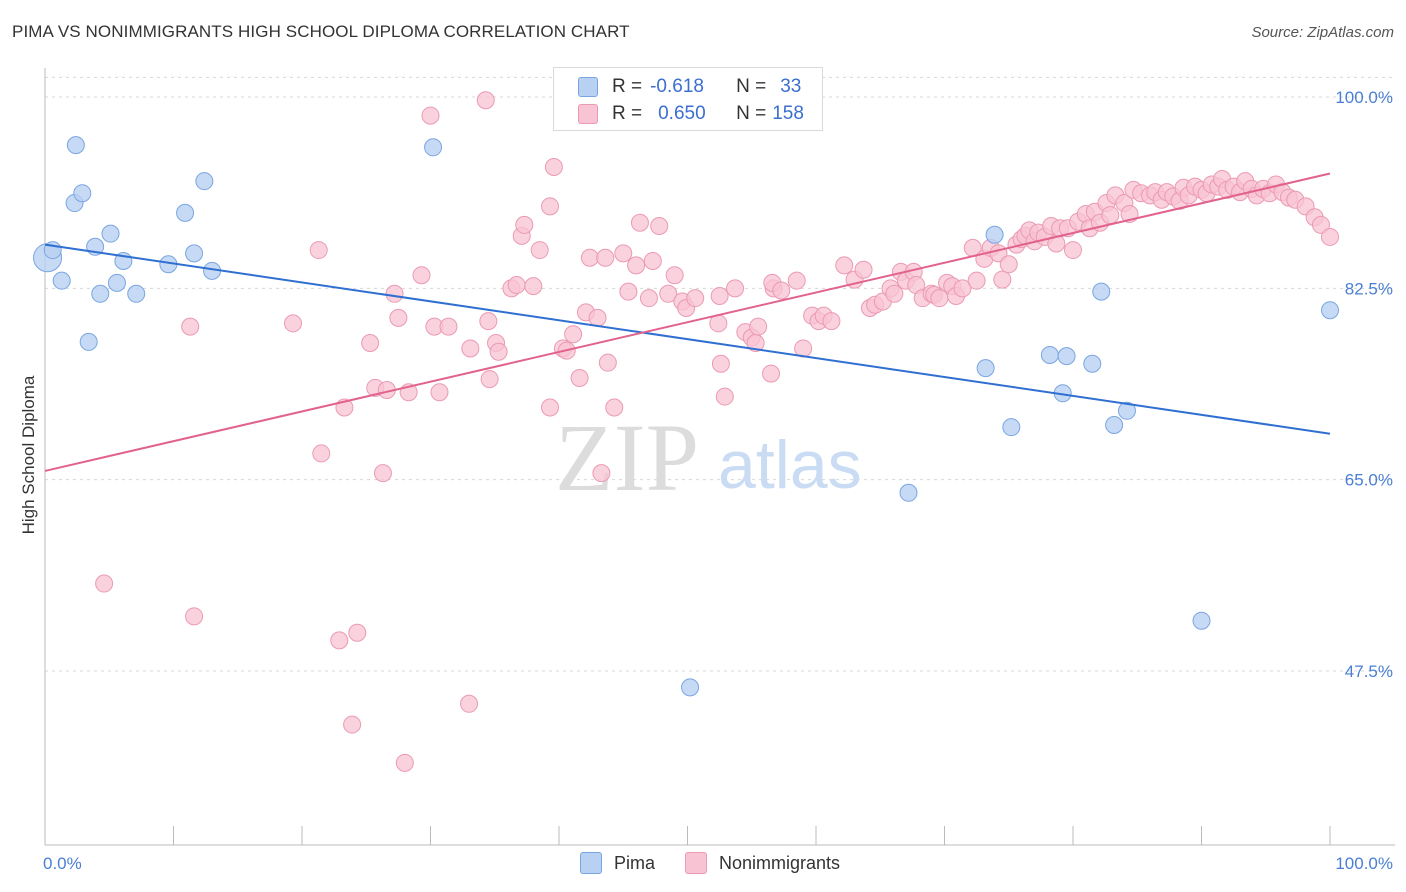 Image resolution: width=1406 pixels, height=892 pixels. I want to click on y-tick-label: 65.0%, so click(1369, 480).